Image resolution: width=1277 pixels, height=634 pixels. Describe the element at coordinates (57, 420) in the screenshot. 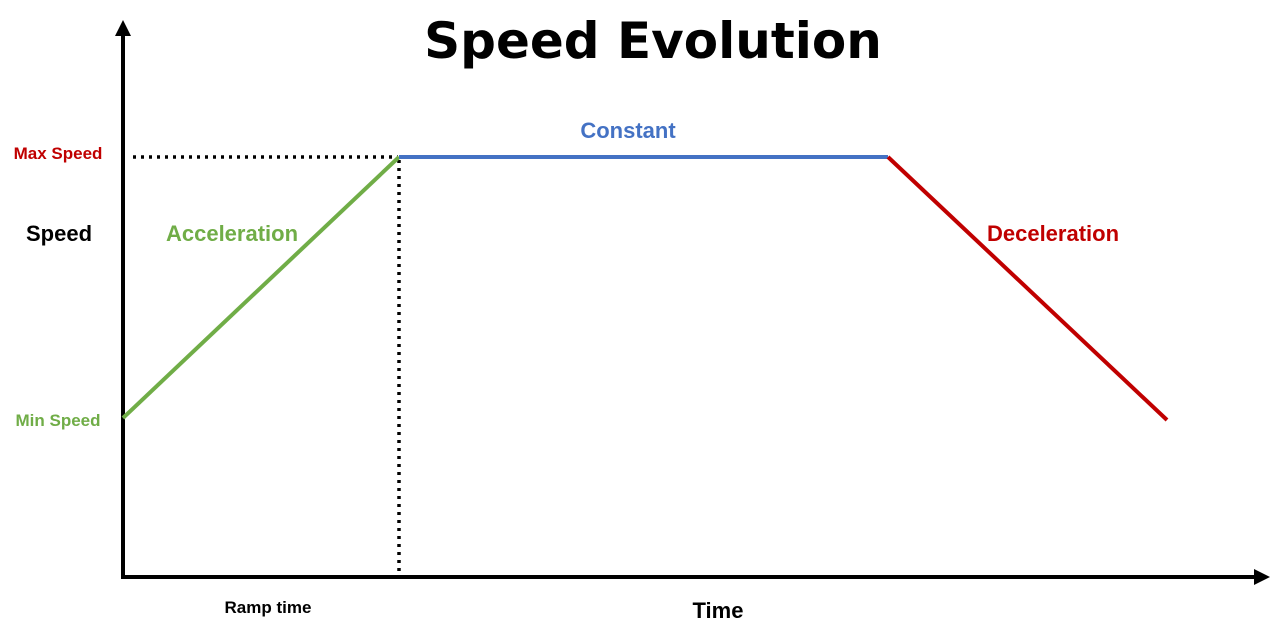

I see `min-speed-label: Min Speed` at that location.